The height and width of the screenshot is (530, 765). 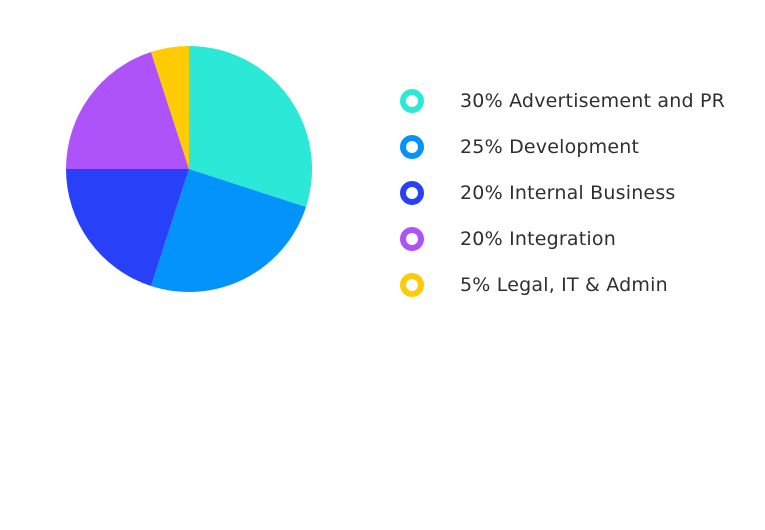 I want to click on legend-label-advertisement-pr: 30% Advertisement and PR, so click(x=593, y=101).